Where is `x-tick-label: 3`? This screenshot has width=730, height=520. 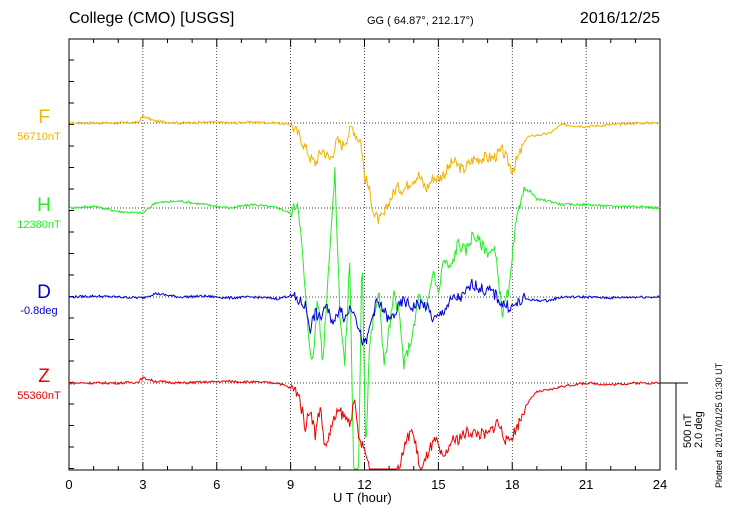
x-tick-label: 3 is located at coordinates (142, 484).